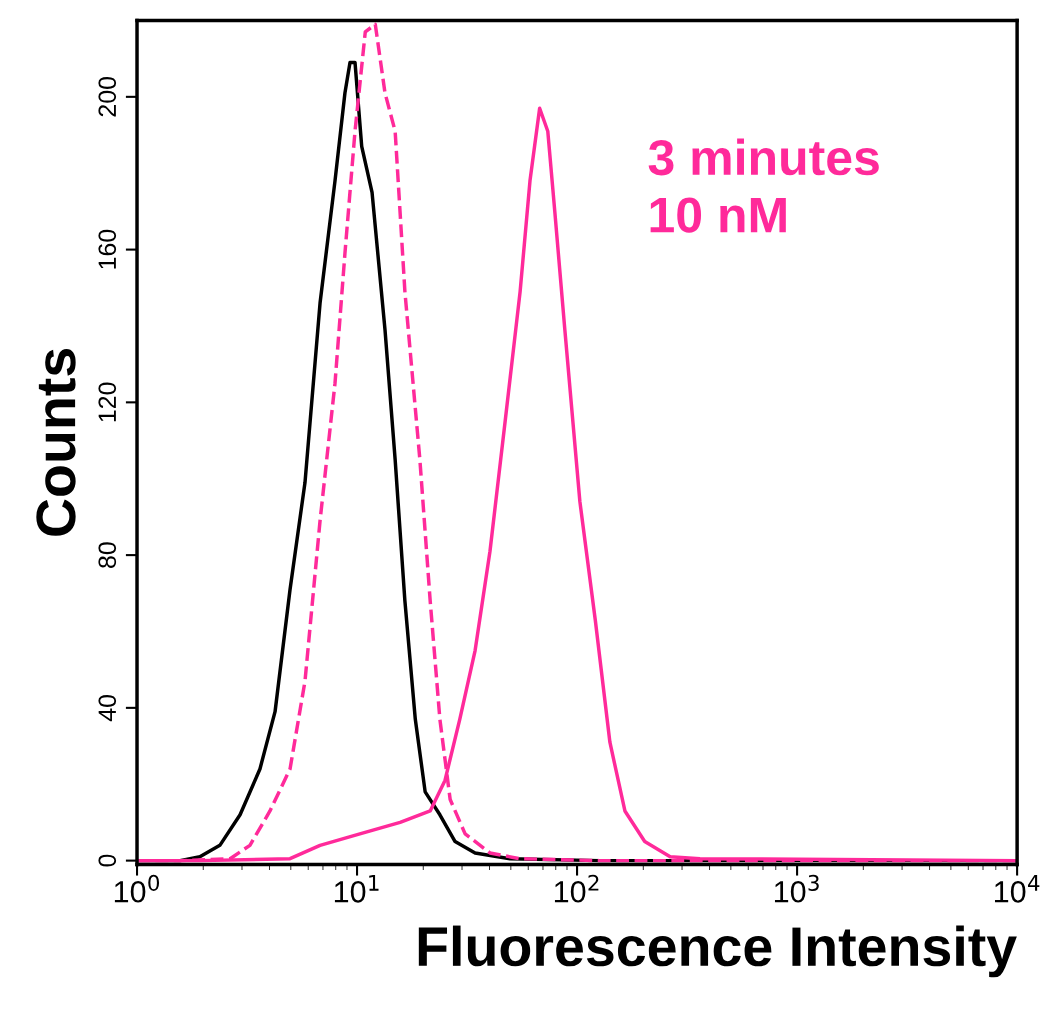  What do you see at coordinates (107, 860) in the screenshot?
I see `y-tick-label: 0` at bounding box center [107, 860].